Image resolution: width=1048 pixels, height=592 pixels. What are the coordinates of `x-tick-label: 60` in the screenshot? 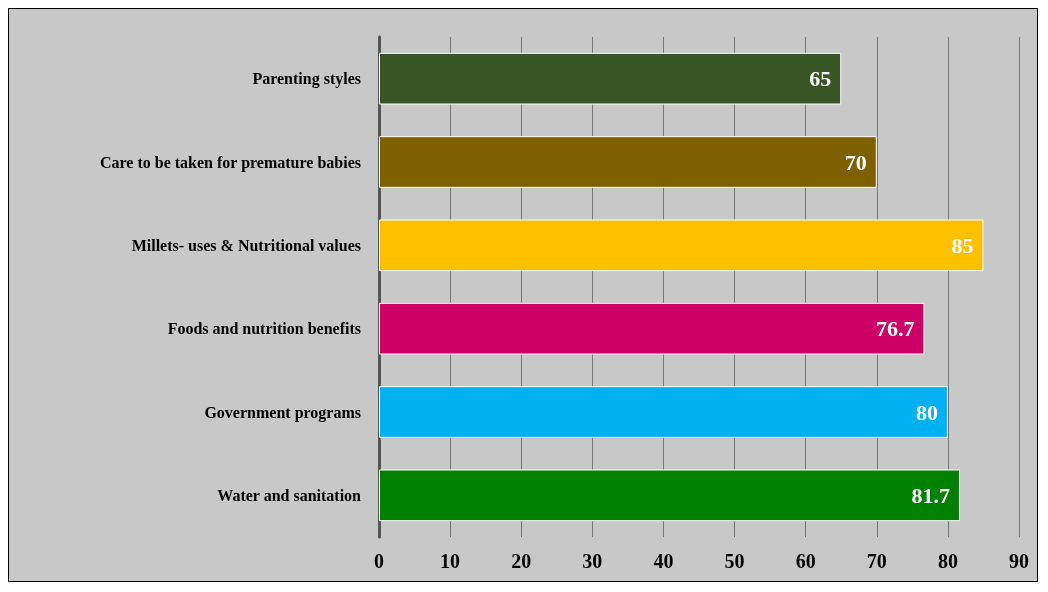 It's located at (805, 561).